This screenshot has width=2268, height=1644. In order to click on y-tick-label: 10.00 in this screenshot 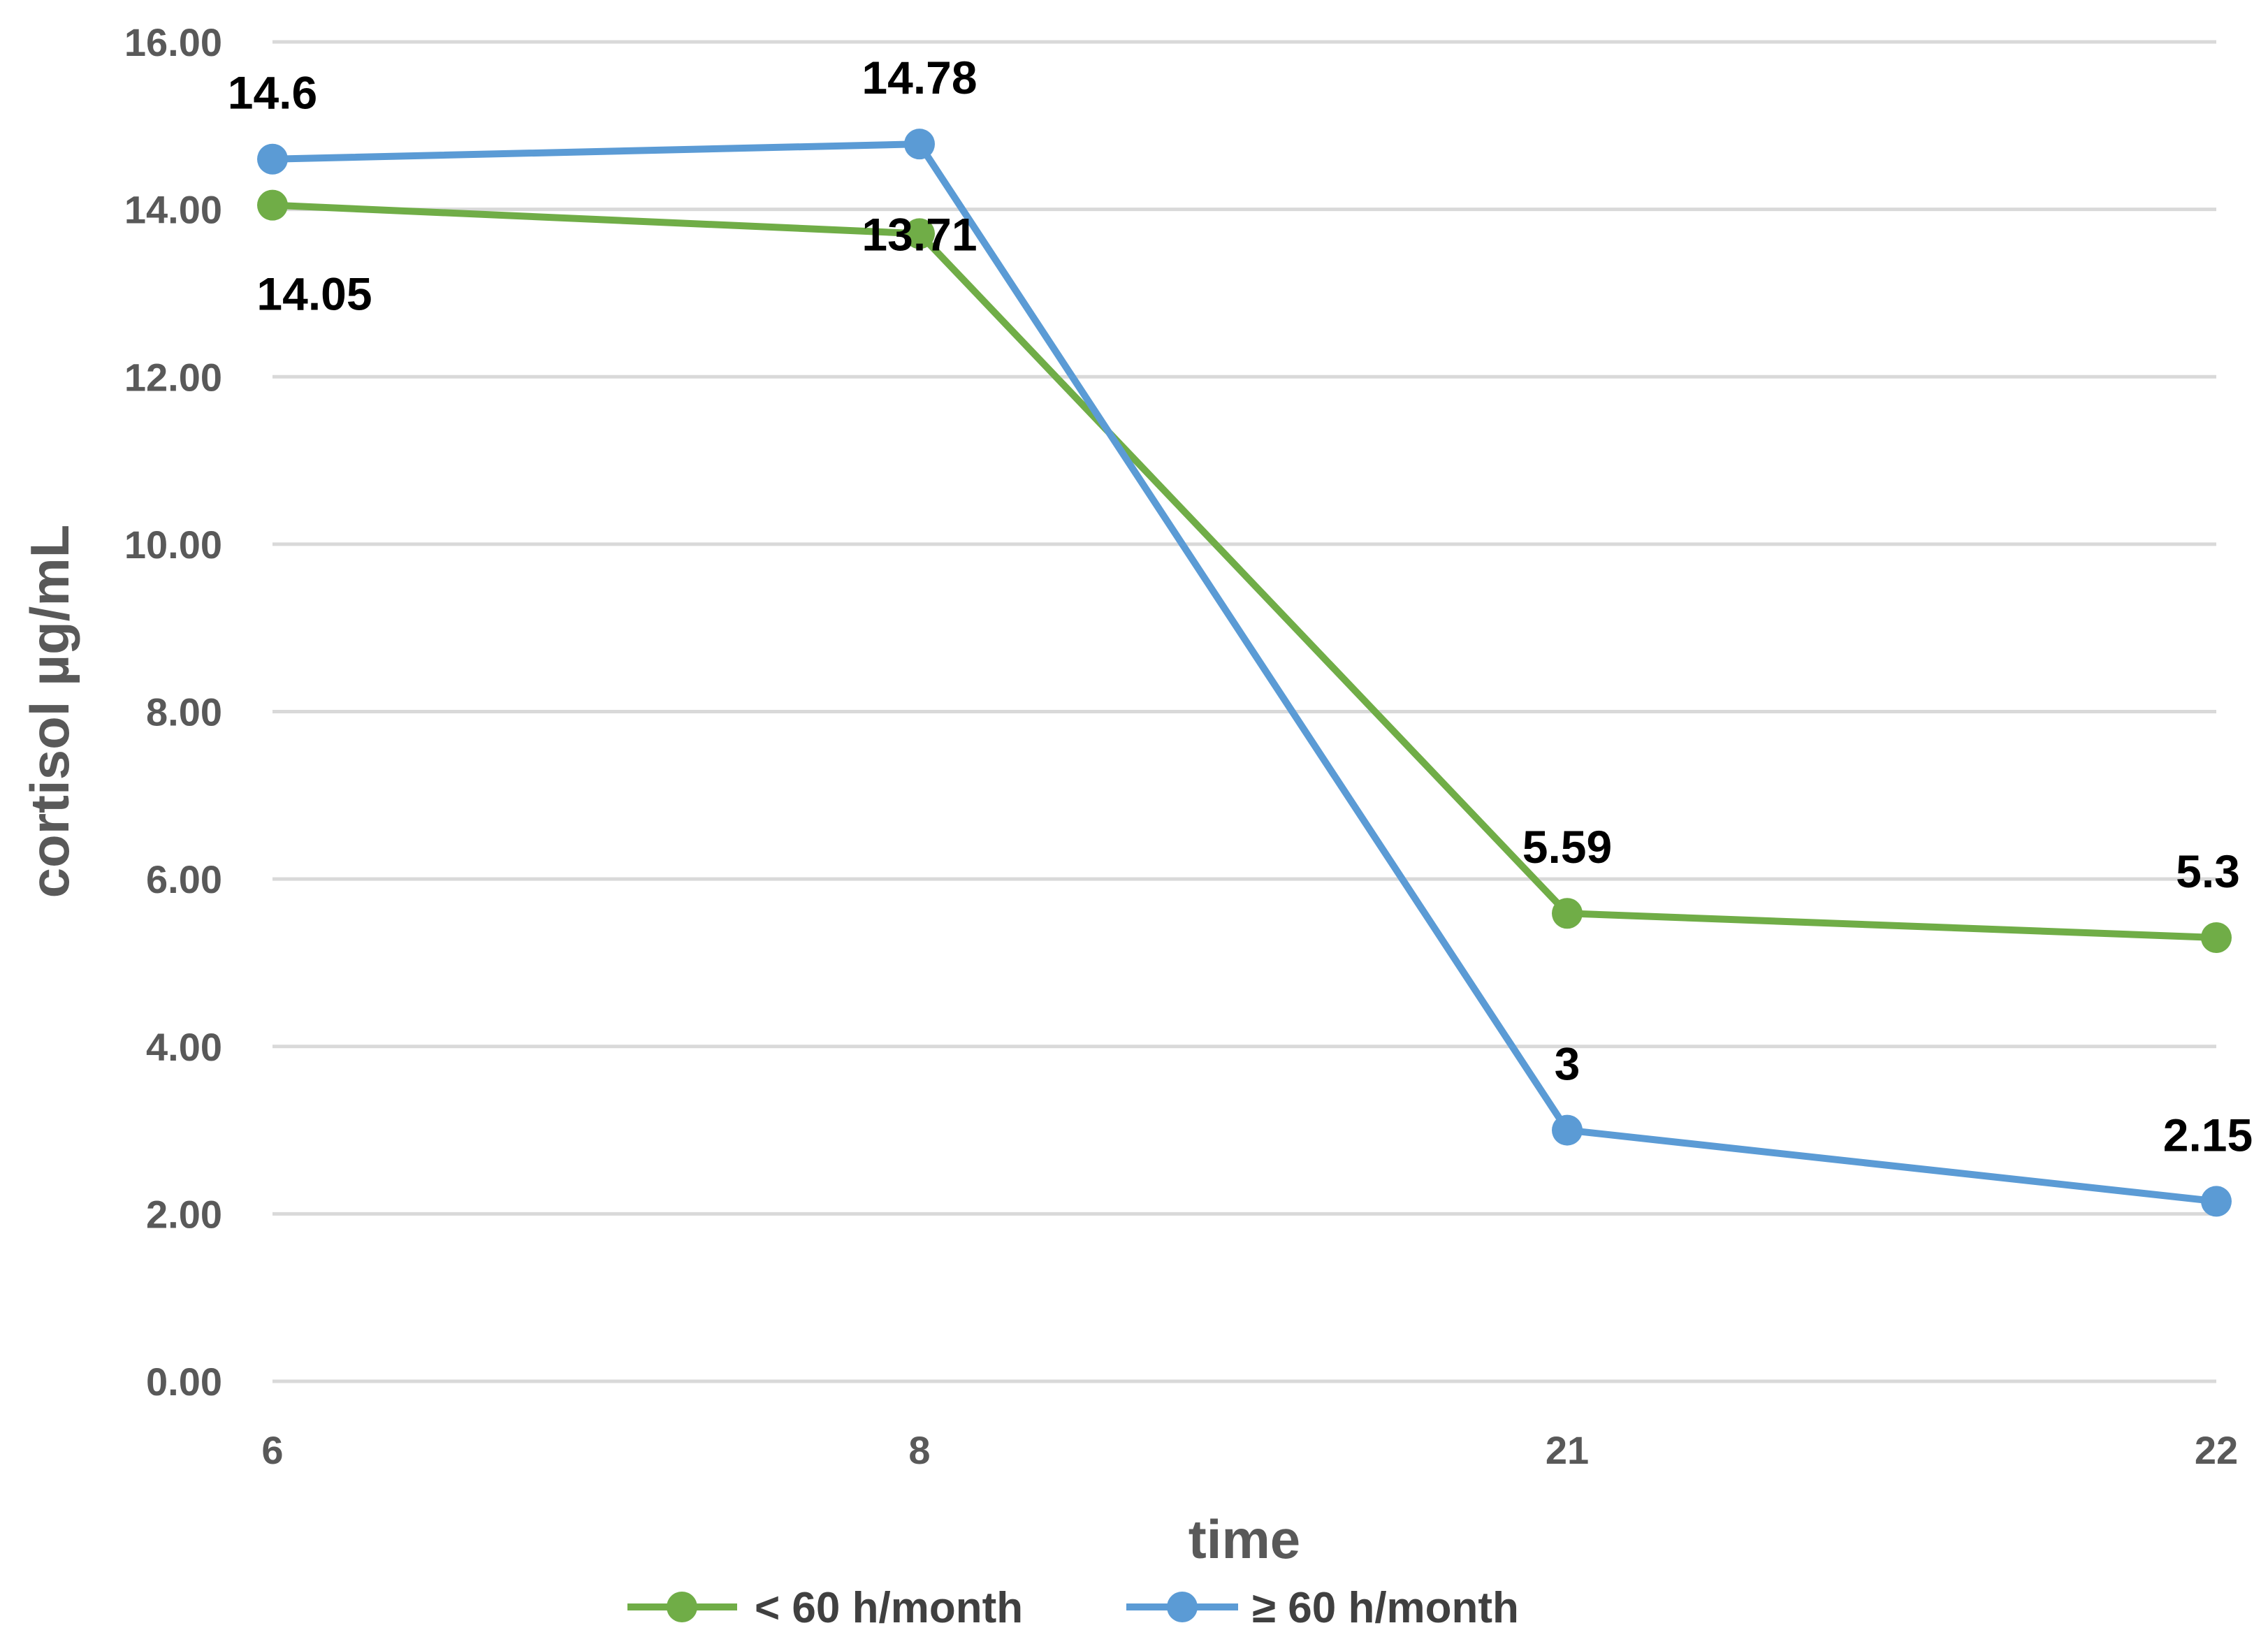, I will do `click(173, 545)`.